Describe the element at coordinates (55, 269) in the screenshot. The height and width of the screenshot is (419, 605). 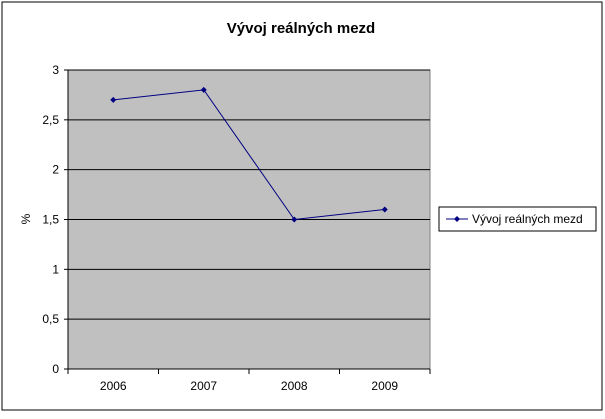
I see `y-tick-label: 1` at that location.